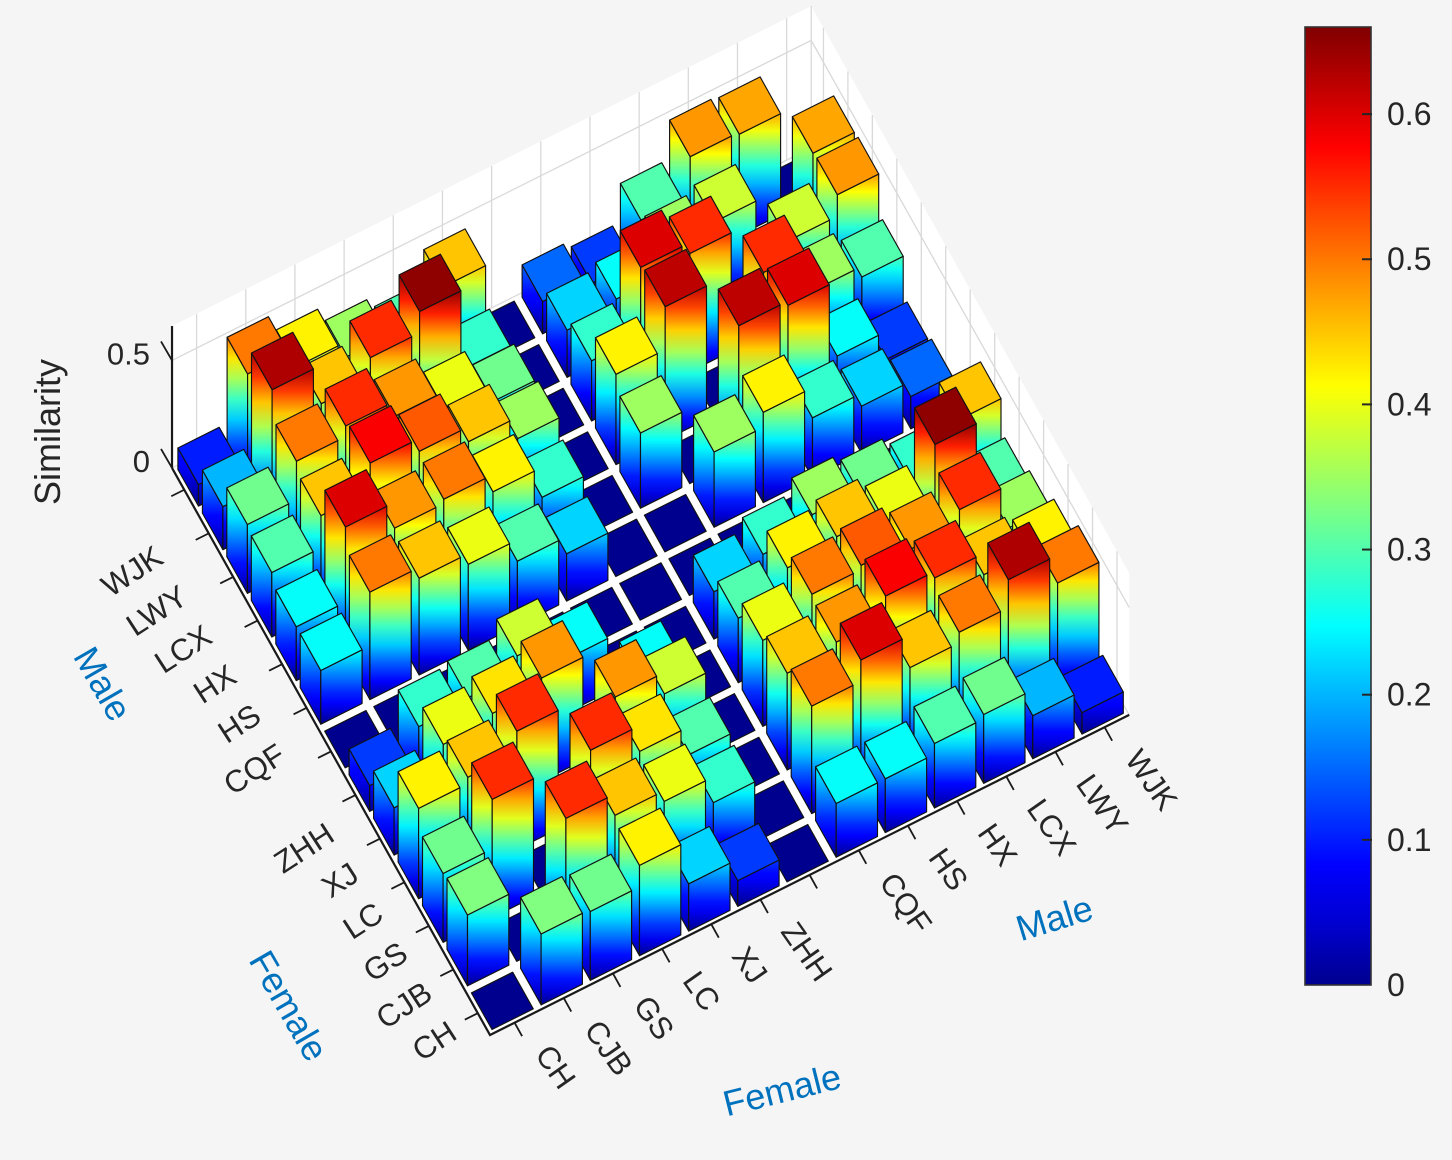  What do you see at coordinates (1409, 695) in the screenshot?
I see `colorbar-tick-label: 0.2` at bounding box center [1409, 695].